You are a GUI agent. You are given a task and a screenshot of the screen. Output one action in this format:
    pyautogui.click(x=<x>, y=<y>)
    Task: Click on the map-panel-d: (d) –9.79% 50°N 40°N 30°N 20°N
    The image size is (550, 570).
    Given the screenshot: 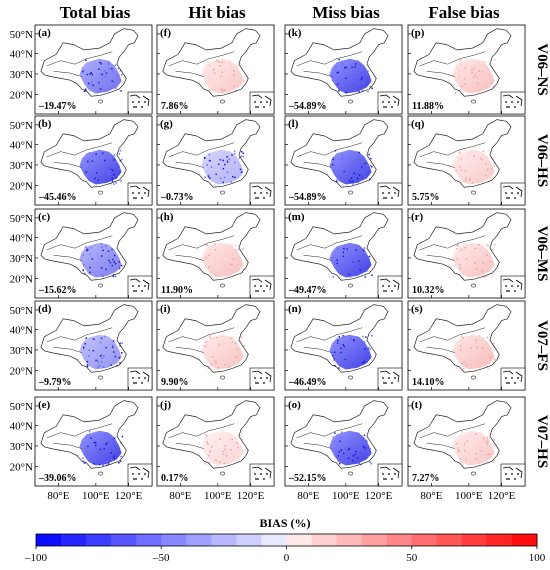 What is the action you would take?
    pyautogui.click(x=81, y=345)
    